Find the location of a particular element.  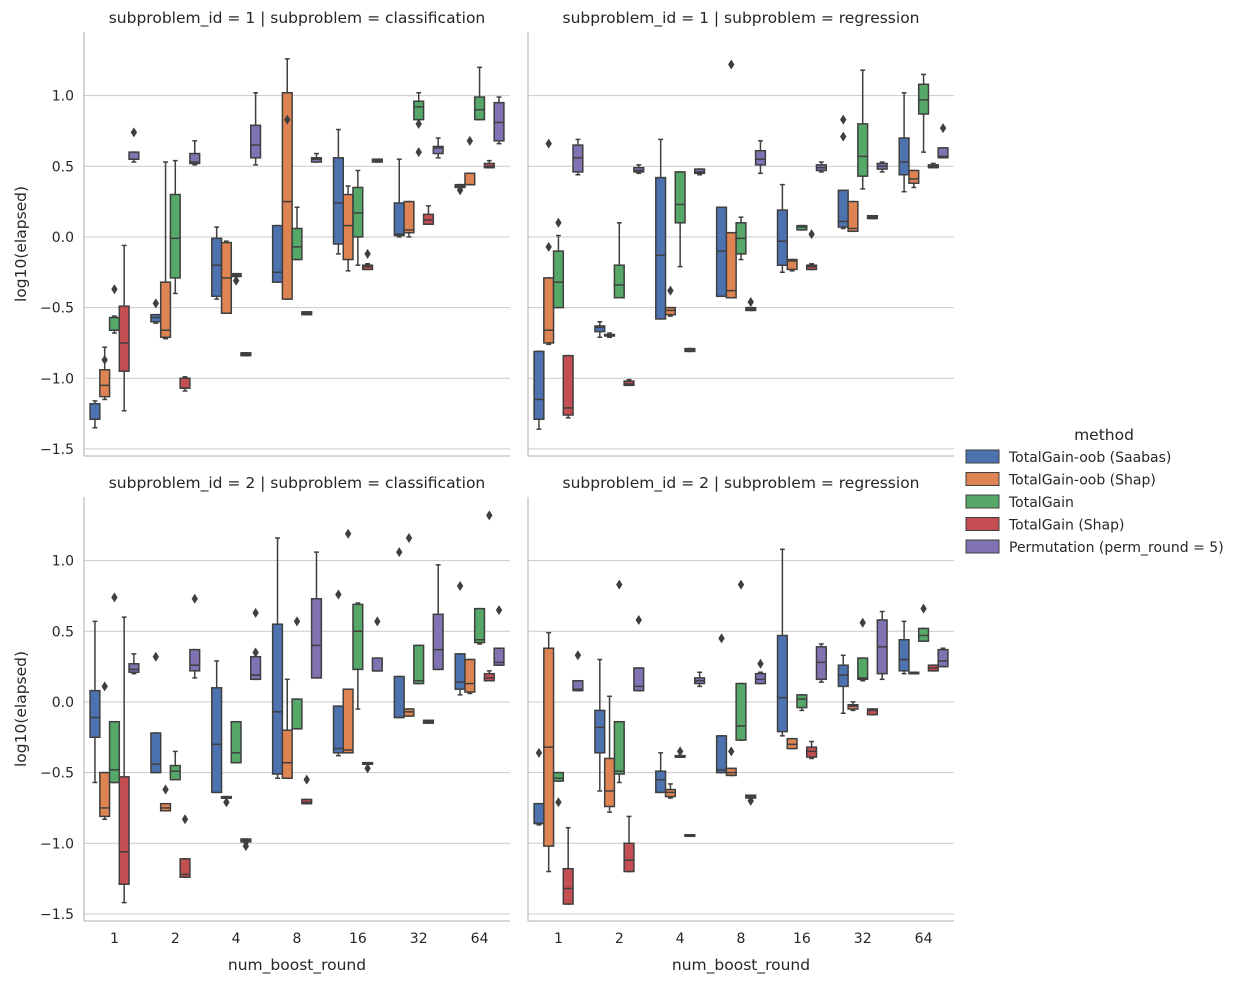

x-axis-label: num_boost_round is located at coordinates (297, 965).